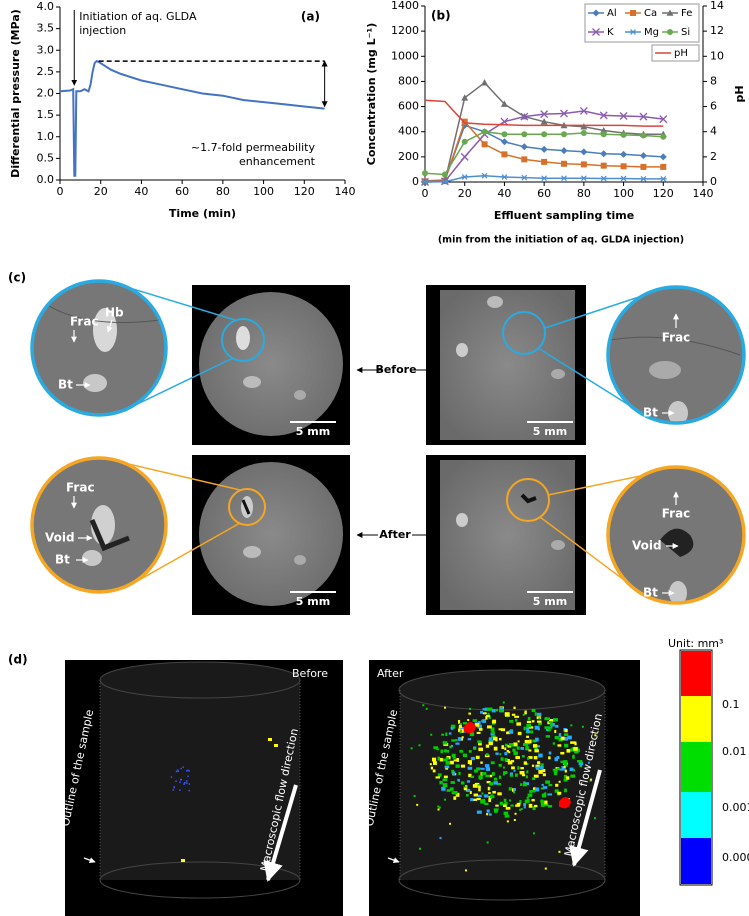  What do you see at coordinates (408, 106) in the screenshot?
I see `y-tick-label: 600` at bounding box center [408, 106].